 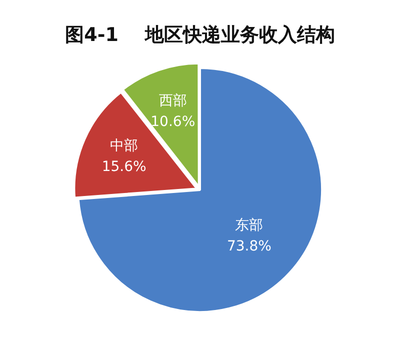 What do you see at coordinates (124, 167) in the screenshot?
I see `data-label: 15.6%` at bounding box center [124, 167].